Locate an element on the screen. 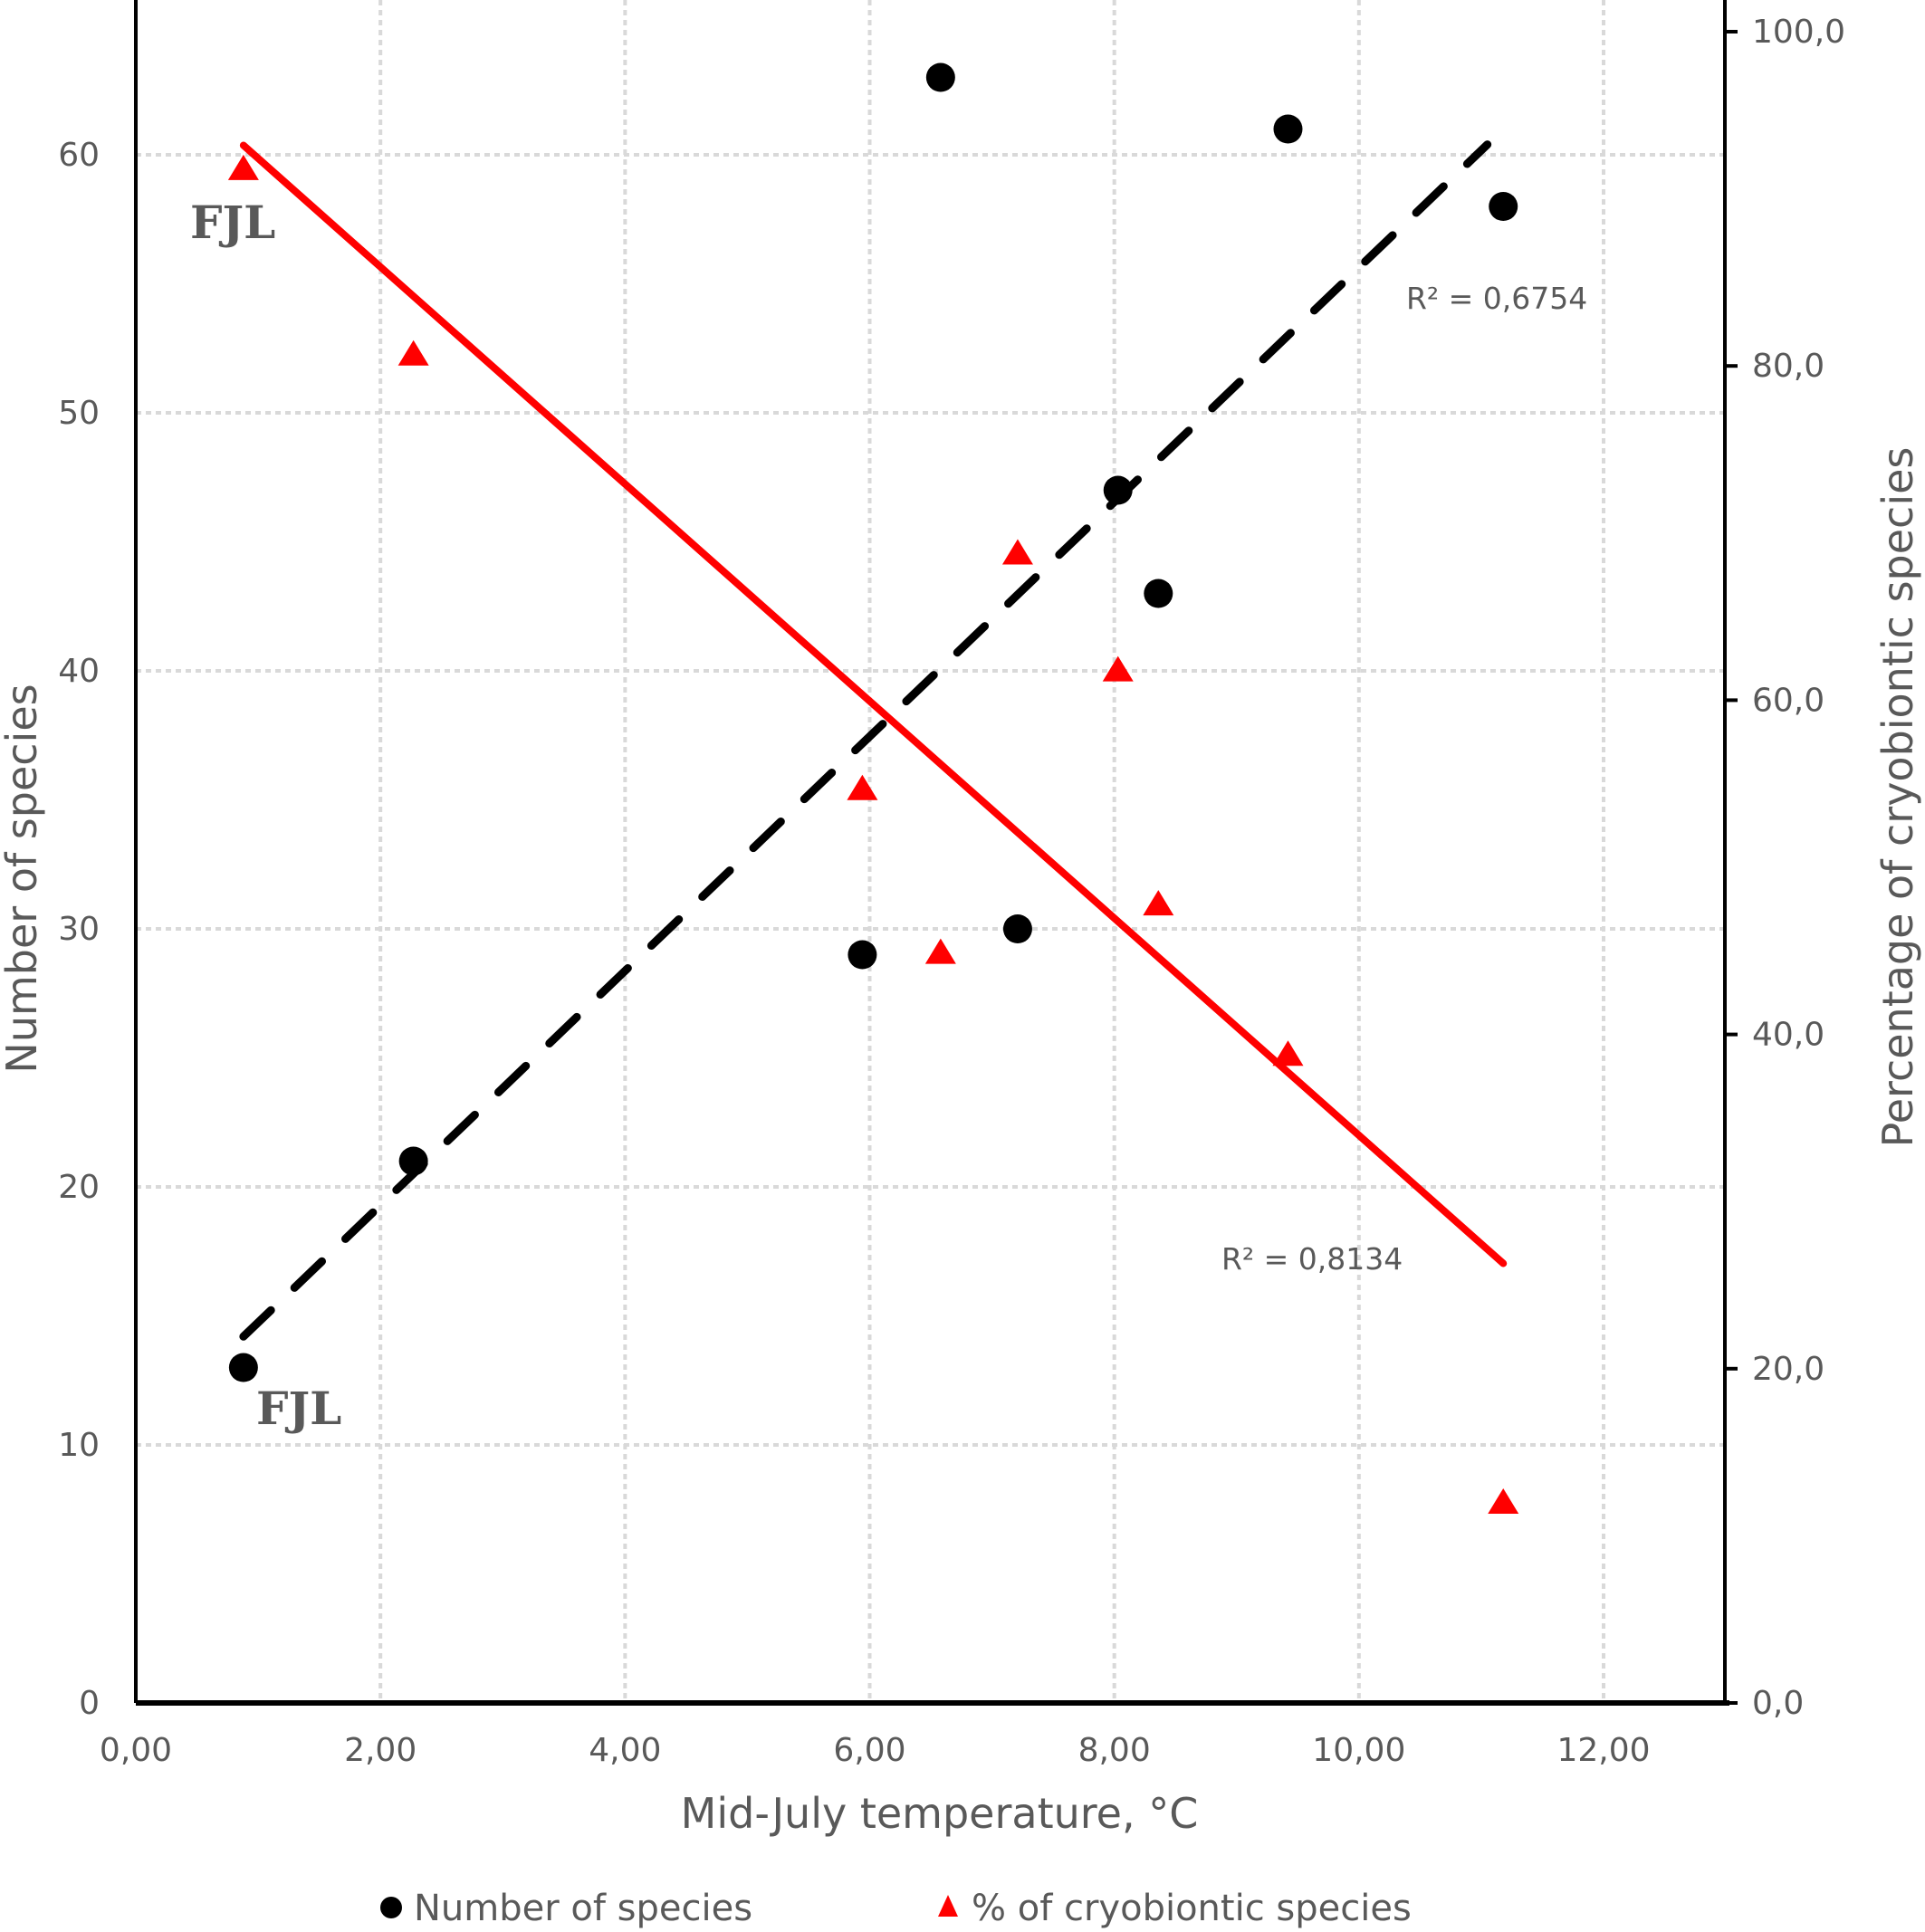 The width and height of the screenshot is (1925, 1932). y2-tick-label: 20,0 is located at coordinates (1788, 1369).